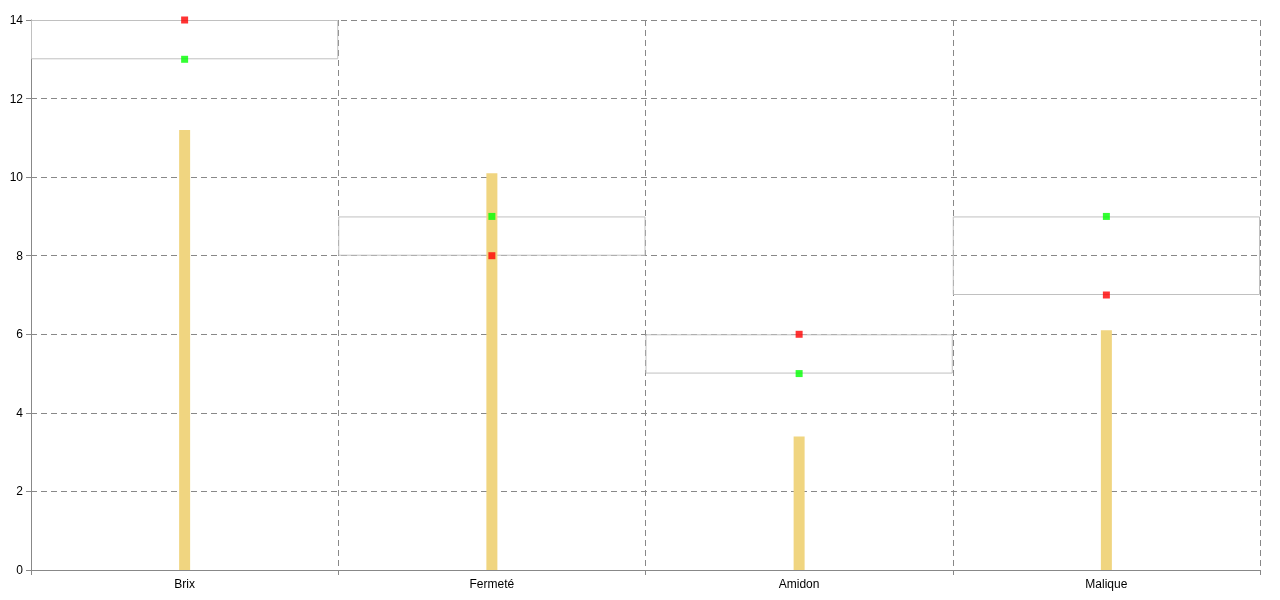  I want to click on x-tick-label: Amidon, so click(799, 584).